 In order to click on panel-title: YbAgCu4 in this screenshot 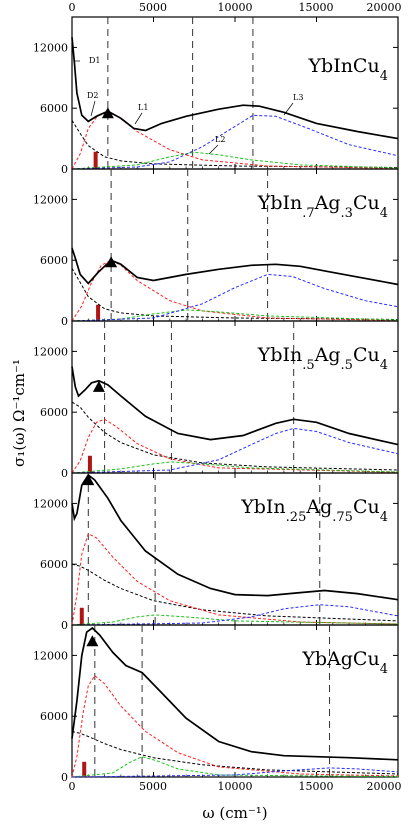, I will do `click(344, 662)`.